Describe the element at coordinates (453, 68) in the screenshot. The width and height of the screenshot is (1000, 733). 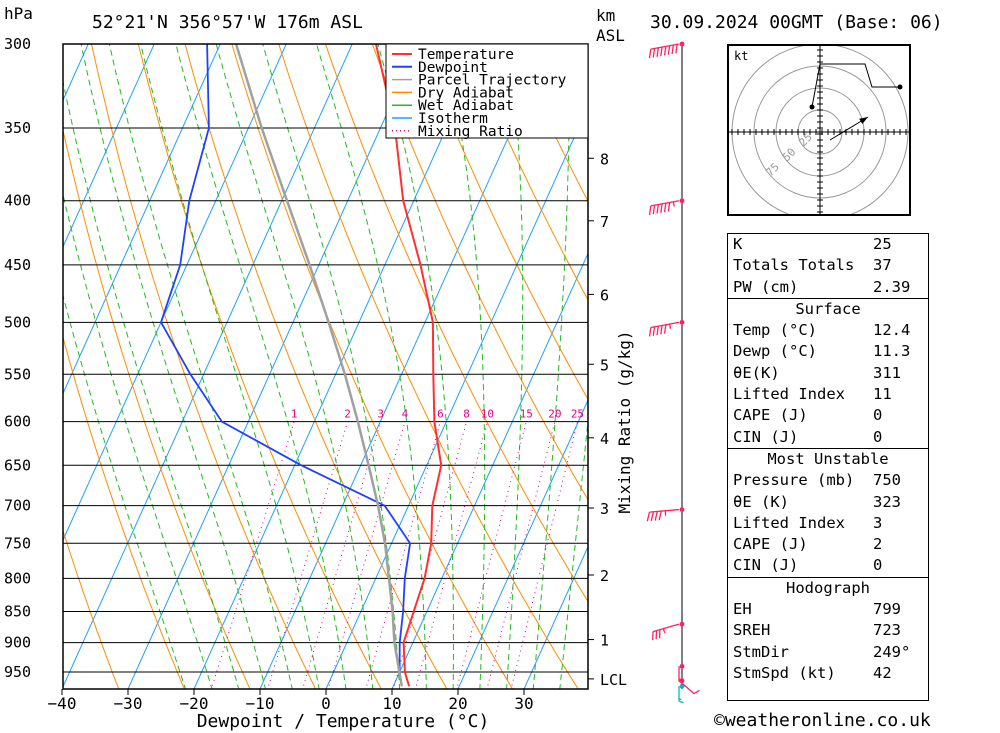
I see `legend-label: Dewpoint` at that location.